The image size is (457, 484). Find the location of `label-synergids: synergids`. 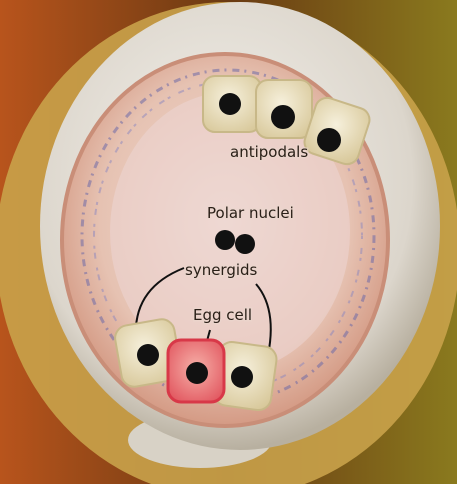

label-synergids: synergids is located at coordinates (221, 270).